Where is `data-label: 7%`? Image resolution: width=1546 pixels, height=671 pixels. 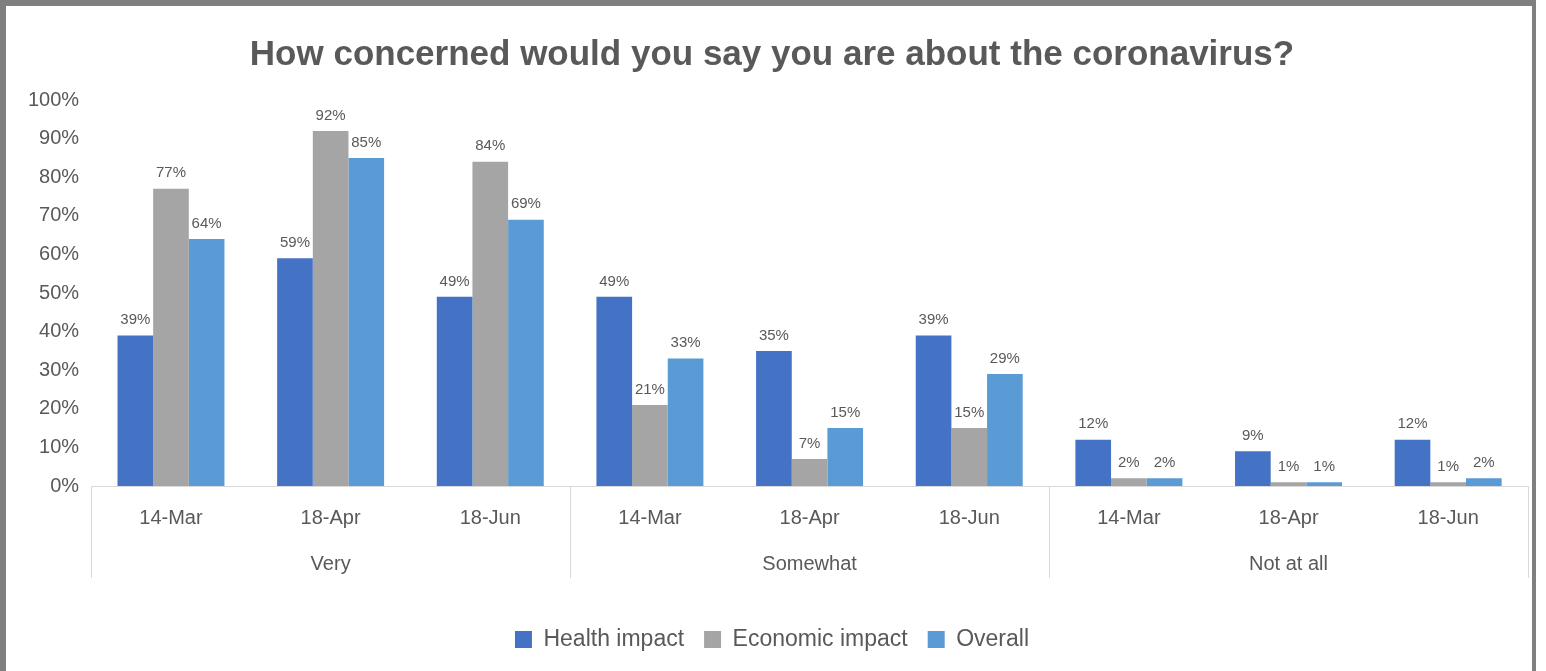
data-label: 7% is located at coordinates (809, 442).